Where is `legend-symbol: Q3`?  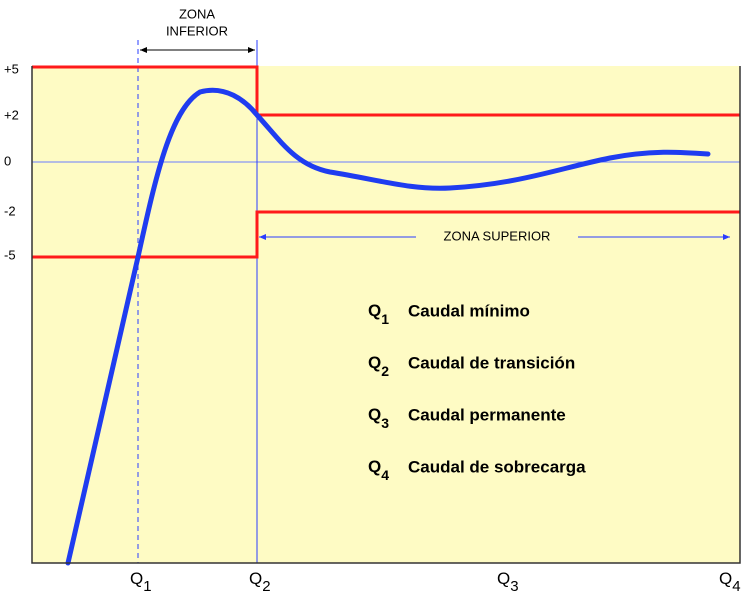
legend-symbol: Q3 is located at coordinates (378, 417).